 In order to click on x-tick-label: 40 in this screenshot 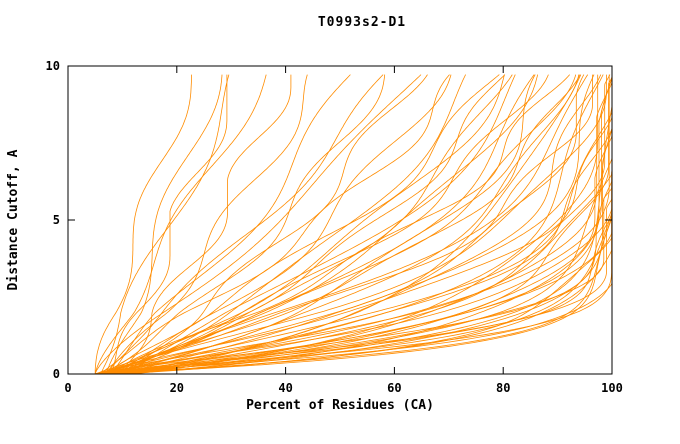, I will do `click(285, 388)`.